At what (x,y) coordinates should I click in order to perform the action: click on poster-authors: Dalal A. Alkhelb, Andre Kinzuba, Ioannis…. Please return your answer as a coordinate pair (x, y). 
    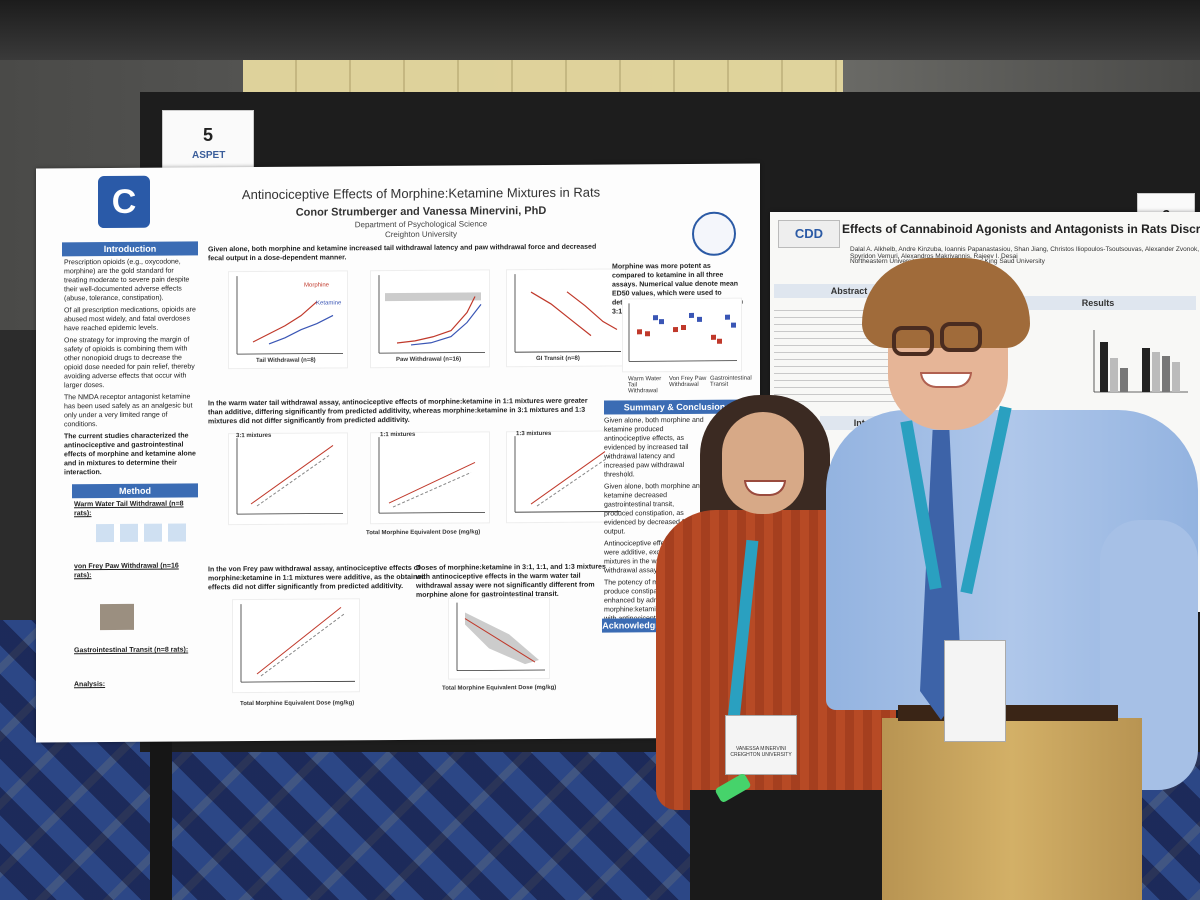
    Looking at the image, I should click on (1025, 253).